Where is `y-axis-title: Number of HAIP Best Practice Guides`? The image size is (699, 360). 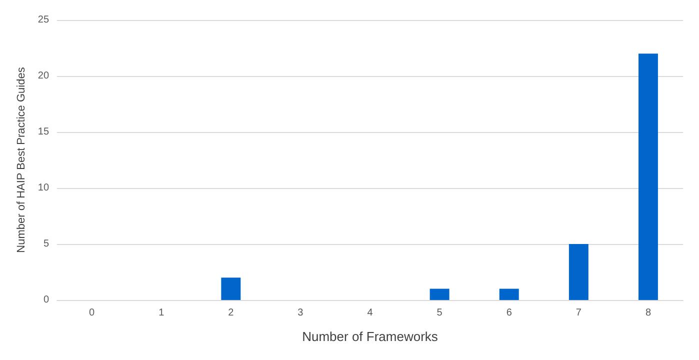 y-axis-title: Number of HAIP Best Practice Guides is located at coordinates (22, 159).